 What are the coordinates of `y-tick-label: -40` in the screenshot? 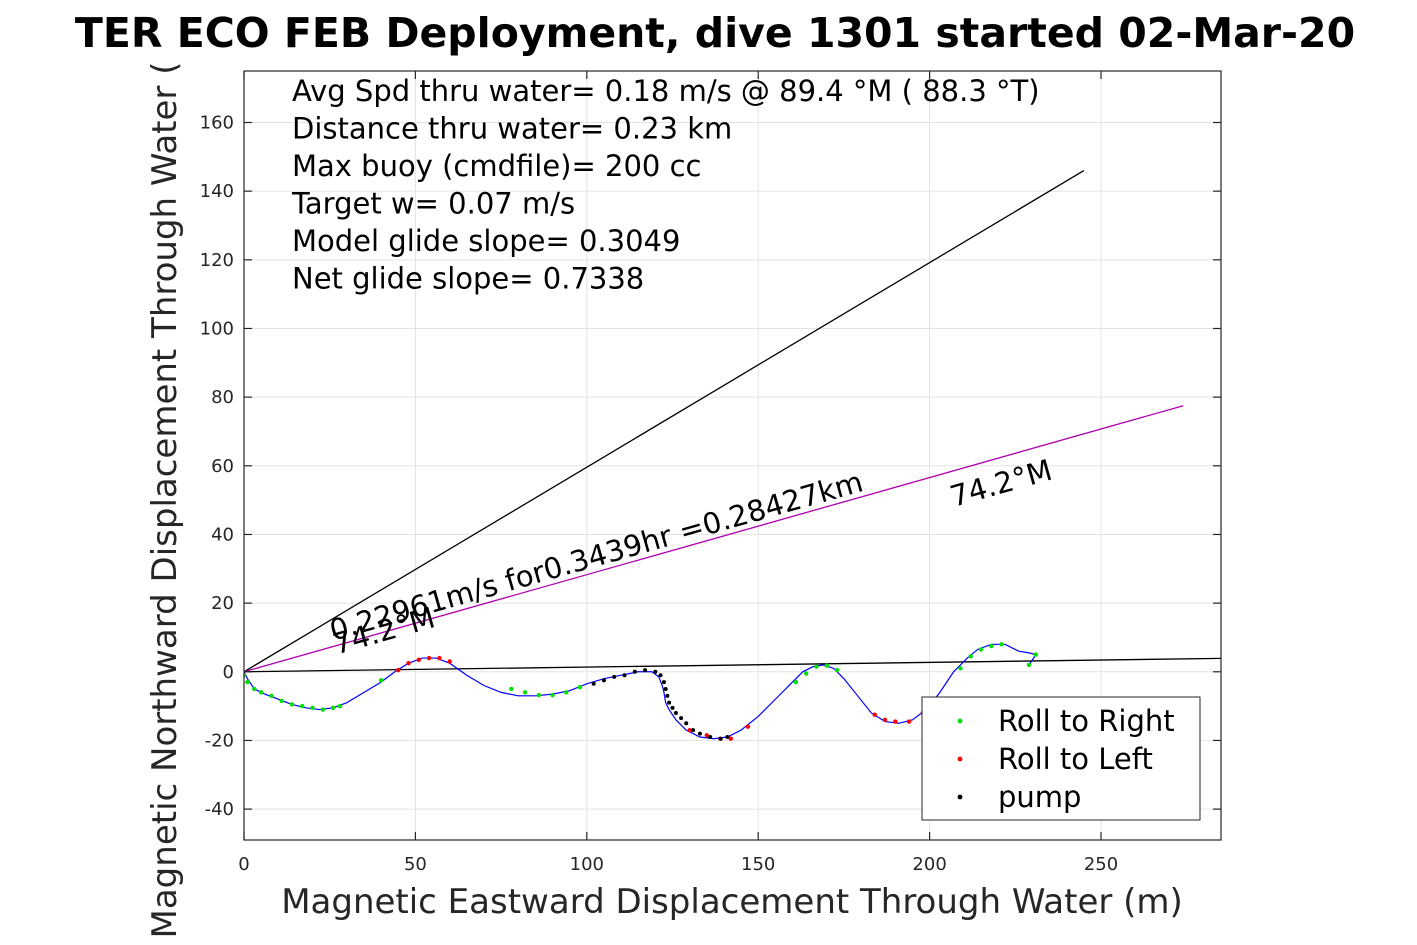 It's located at (219, 809).